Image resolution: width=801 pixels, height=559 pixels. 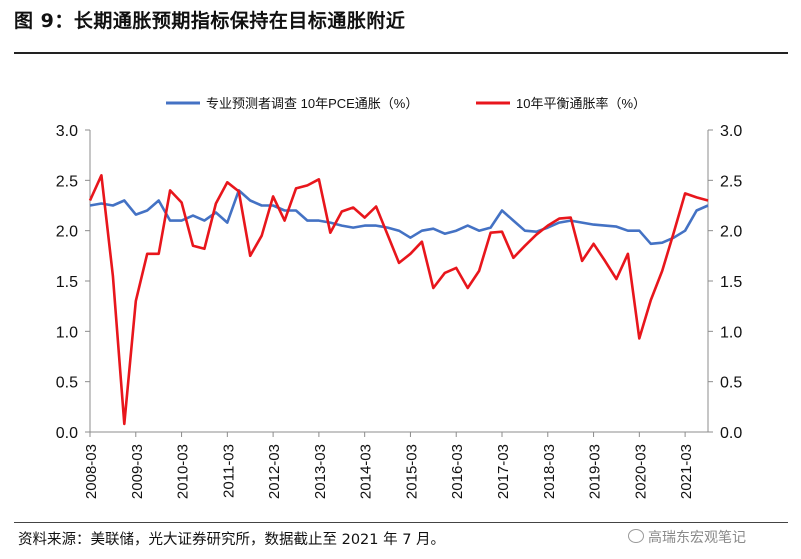 What do you see at coordinates (731, 181) in the screenshot?
I see `y-right-tick-label: 2.5` at bounding box center [731, 181].